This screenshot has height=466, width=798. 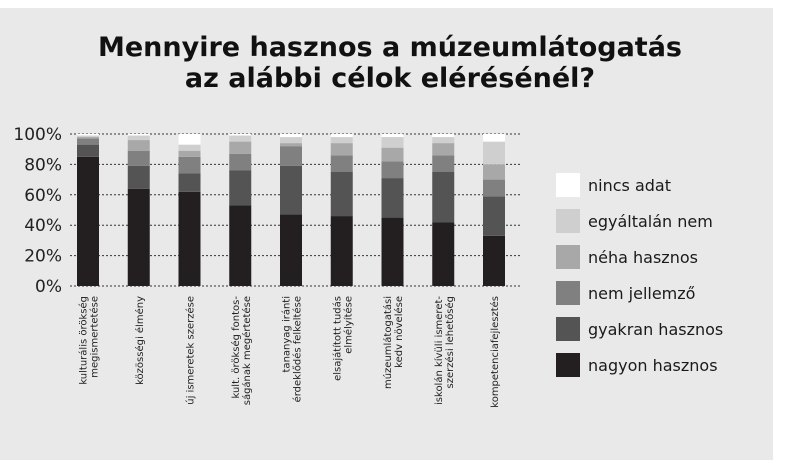 I want to click on x-tick-label: tananyag iránti érdeklődés felkeltése, so click(x=292, y=349).